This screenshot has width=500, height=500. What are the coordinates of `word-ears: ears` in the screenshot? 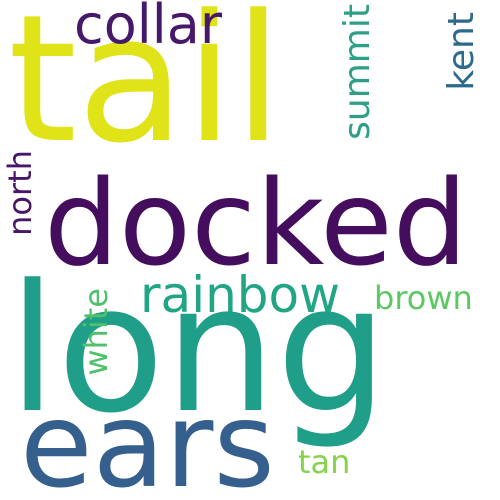 It's located at (147, 438).